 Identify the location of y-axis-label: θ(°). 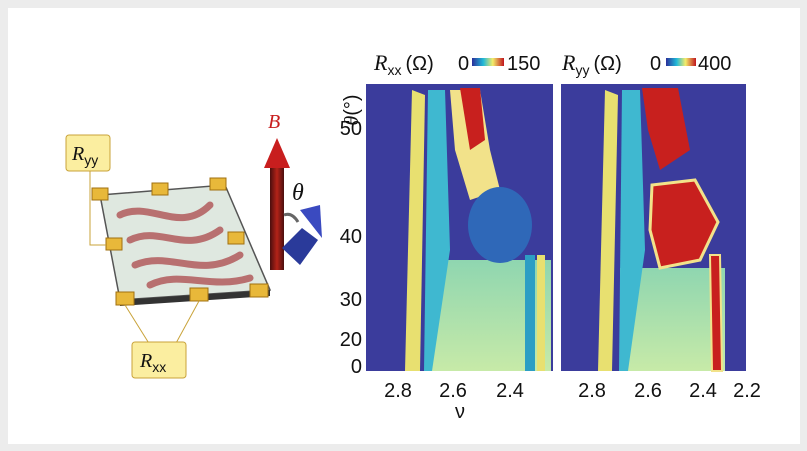
(352, 109).